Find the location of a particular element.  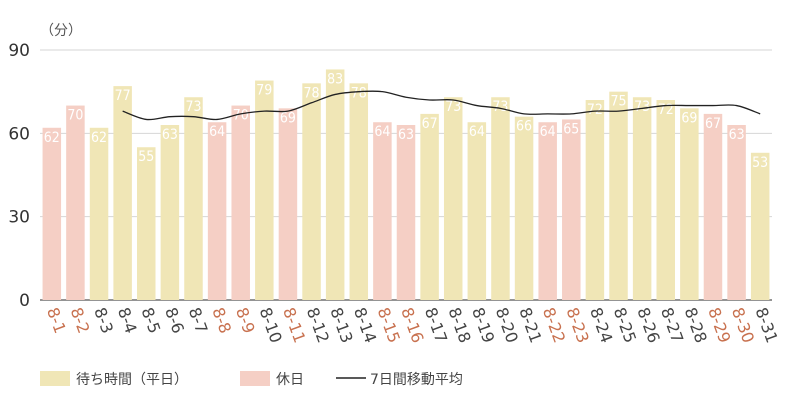

y-axis-unit-label: （分） is located at coordinates (61, 31).